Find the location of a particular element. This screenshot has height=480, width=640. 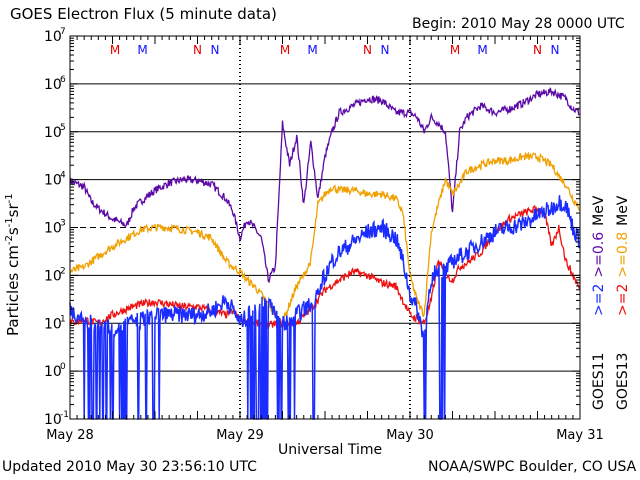

y-tick-exponent: 4 is located at coordinates (63, 176).